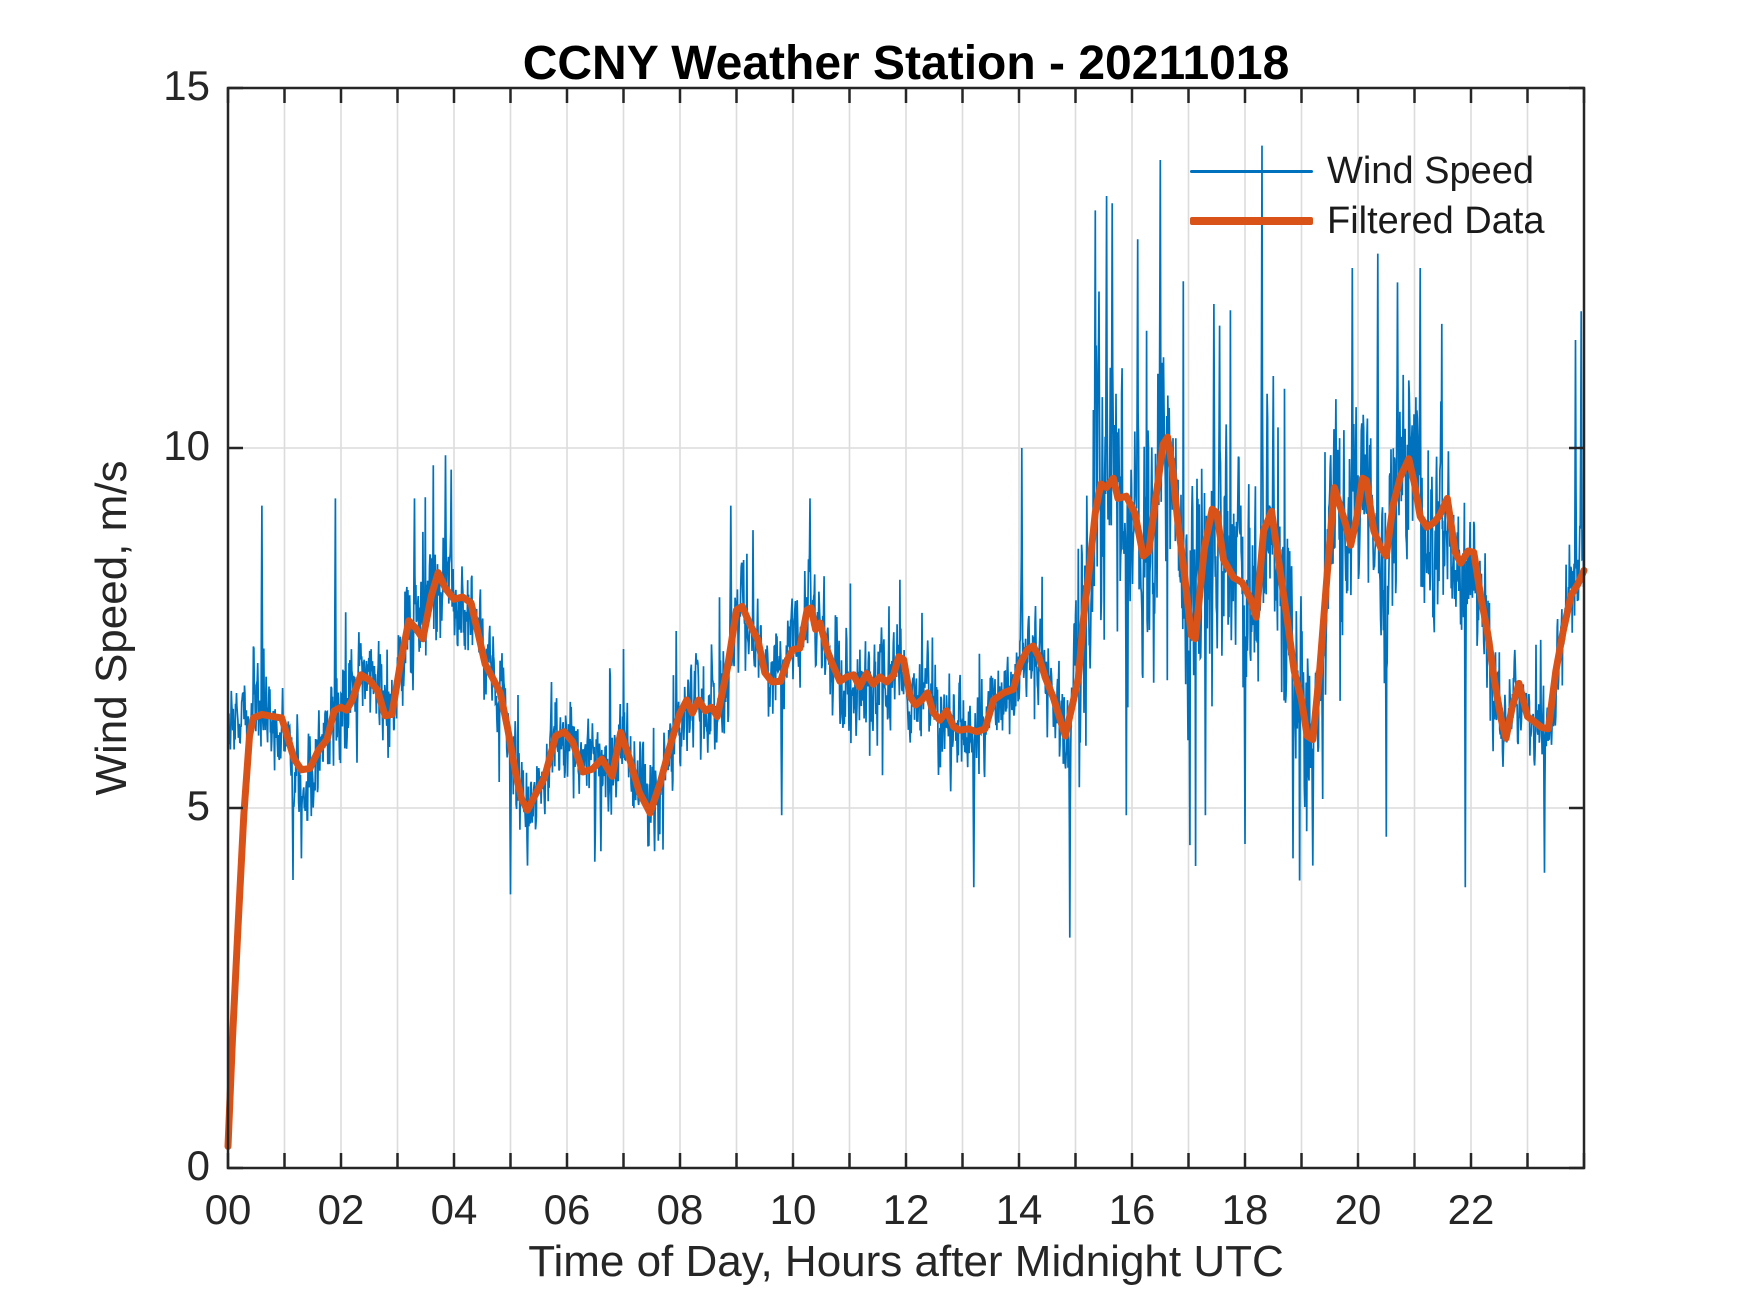  I want to click on legend-entry-filtered-data: Filtered Data, so click(1367, 221).